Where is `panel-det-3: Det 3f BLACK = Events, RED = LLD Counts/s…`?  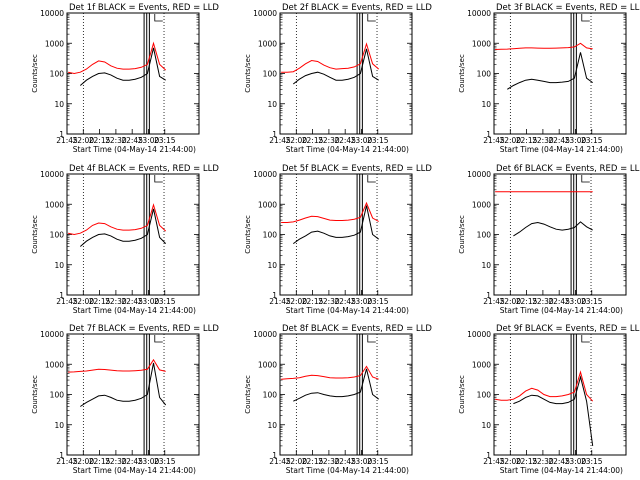
panel-det-3: Det 3f BLACK = Events, RED = LLD Counts/s… is located at coordinates (549, 78).